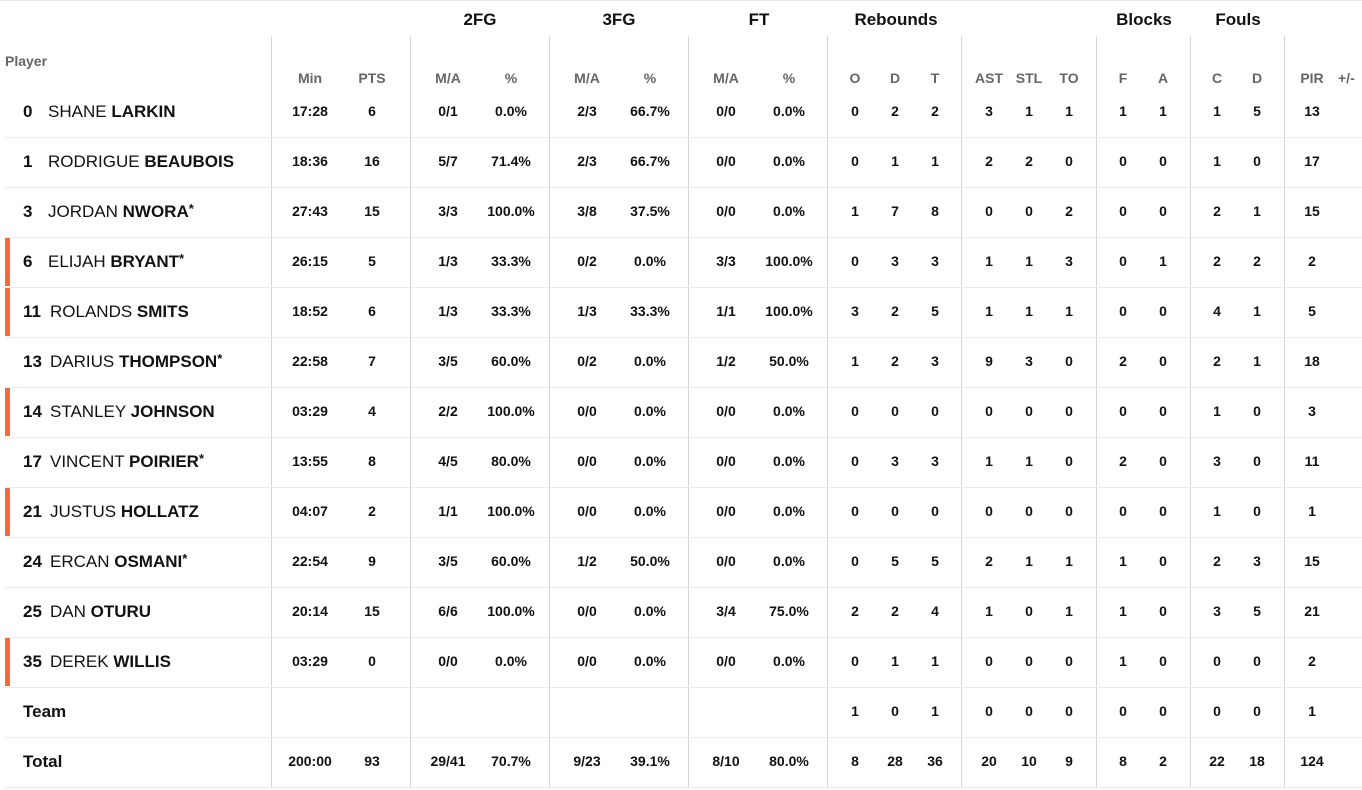  I want to click on stat-cell-pts: 7, so click(372, 361).